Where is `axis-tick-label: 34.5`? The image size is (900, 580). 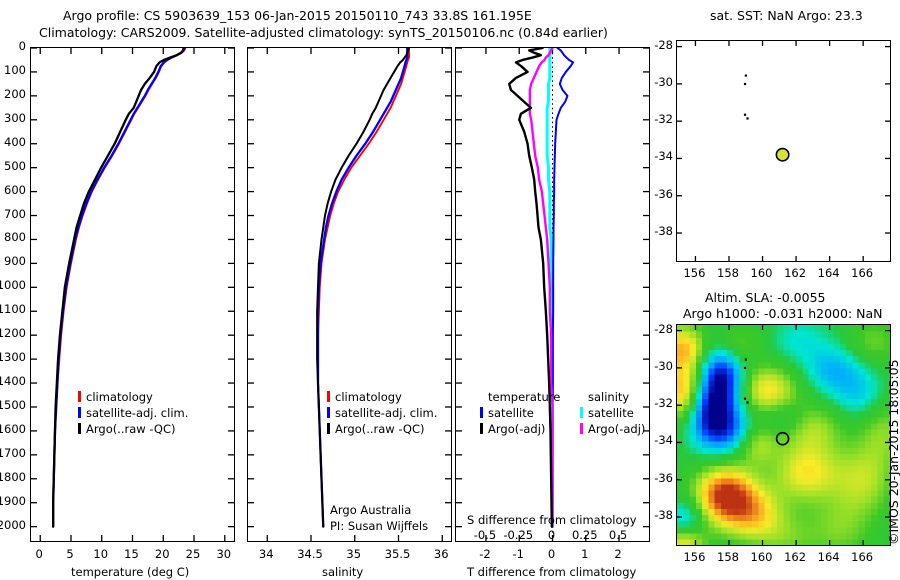 axis-tick-label: 34.5 is located at coordinates (310, 554).